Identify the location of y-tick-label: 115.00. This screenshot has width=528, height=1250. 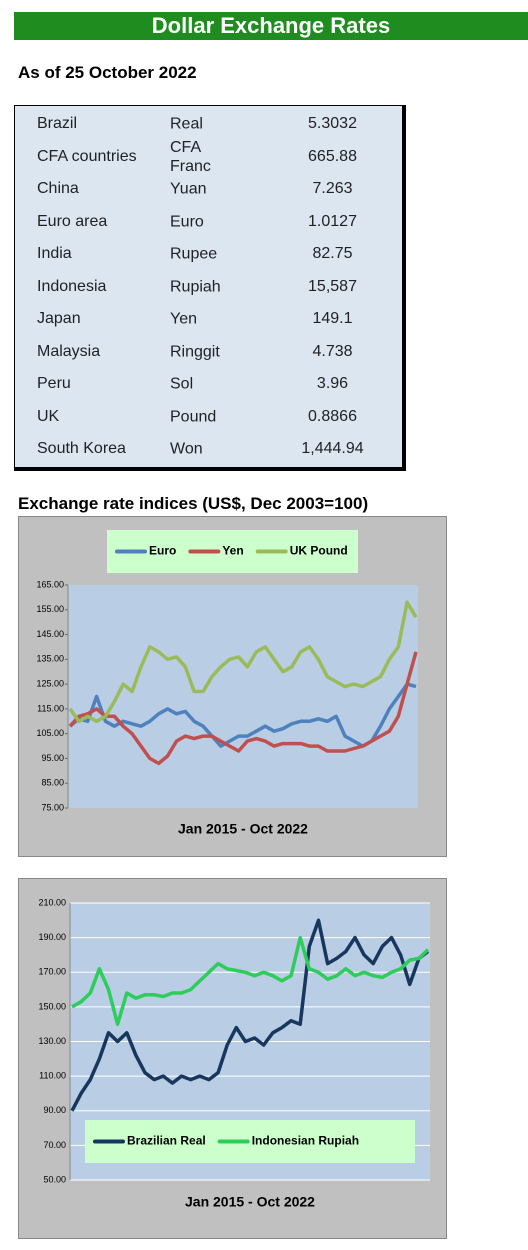
(50, 708).